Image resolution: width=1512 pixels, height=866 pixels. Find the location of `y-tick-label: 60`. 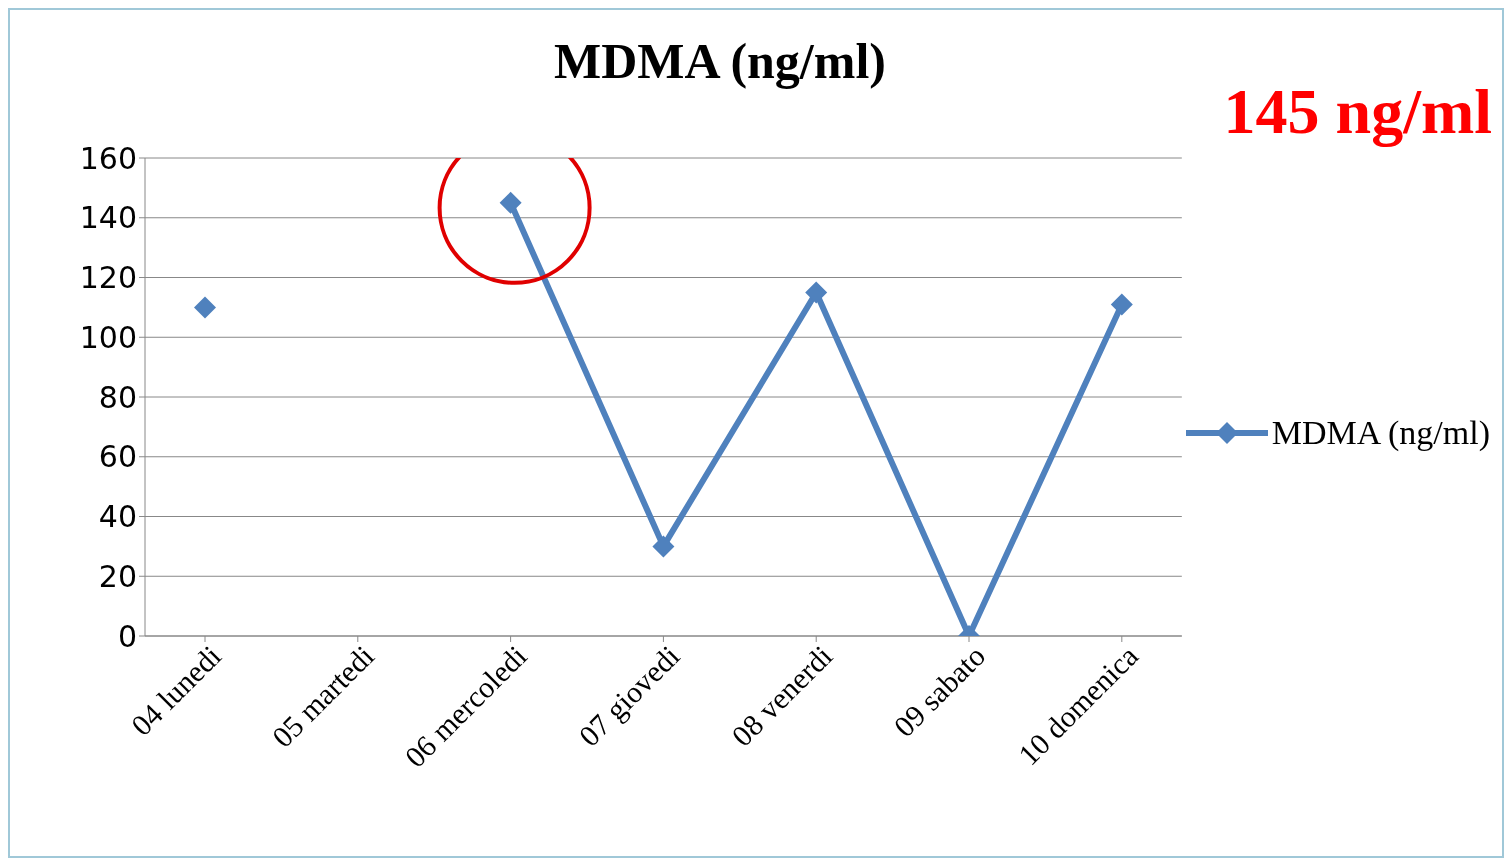

y-tick-label: 60 is located at coordinates (117, 457).